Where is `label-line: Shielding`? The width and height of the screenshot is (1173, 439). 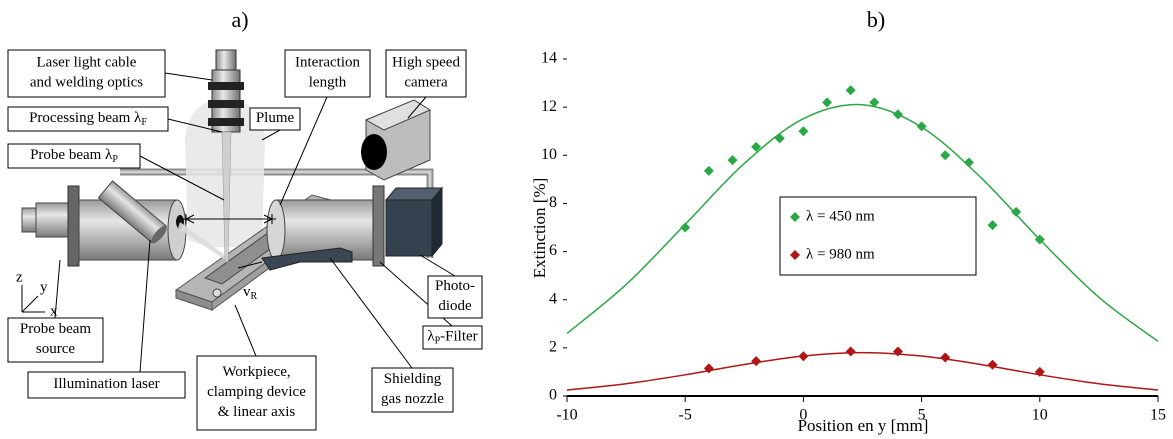
label-line: Shielding is located at coordinates (413, 379).